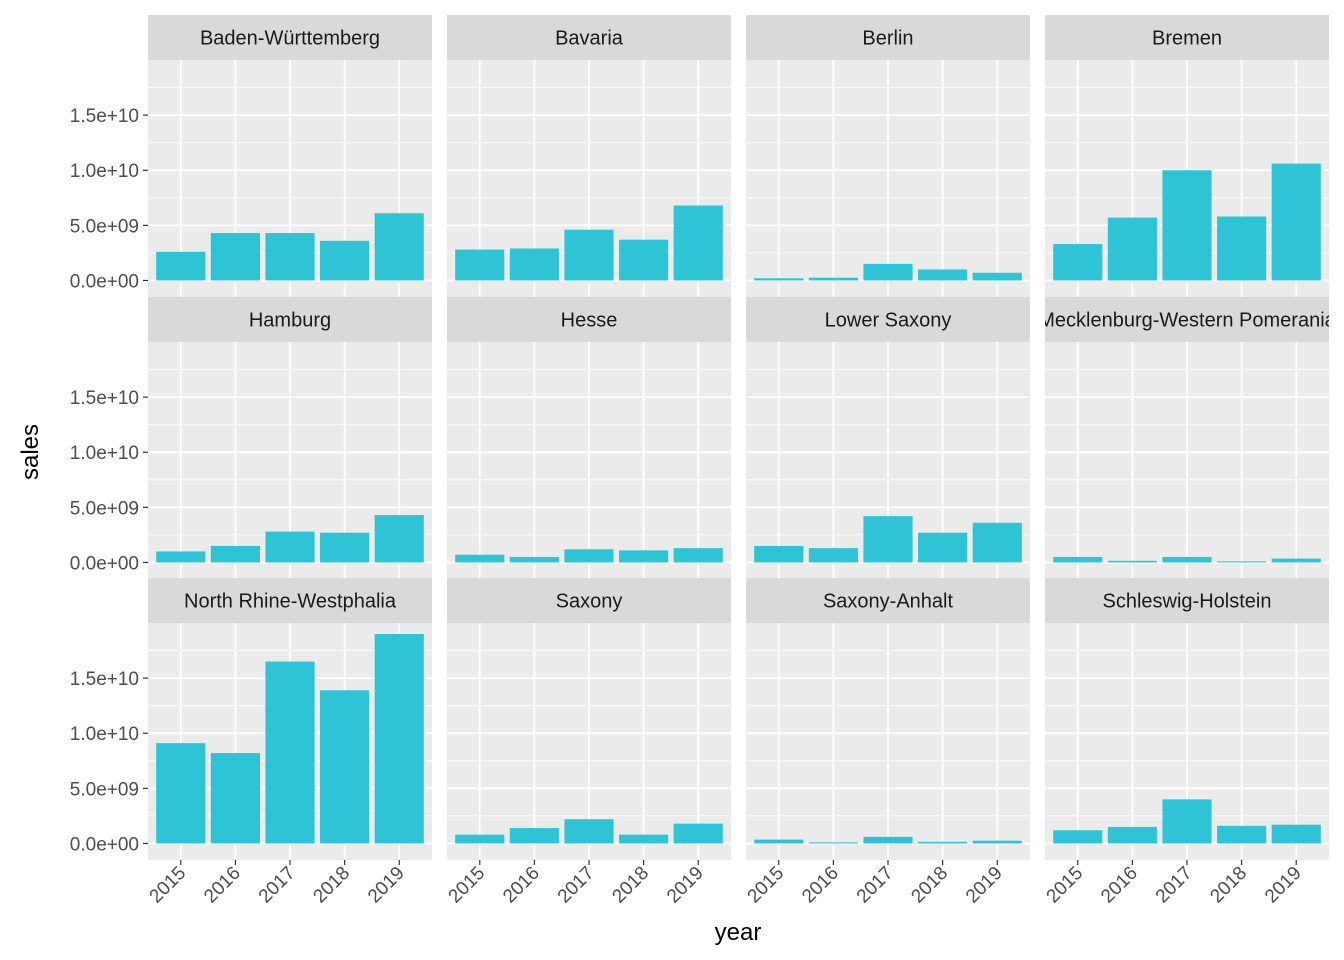  Describe the element at coordinates (1187, 438) in the screenshot. I see `facet-panel: Mecklenburg-Western Pomerania` at that location.